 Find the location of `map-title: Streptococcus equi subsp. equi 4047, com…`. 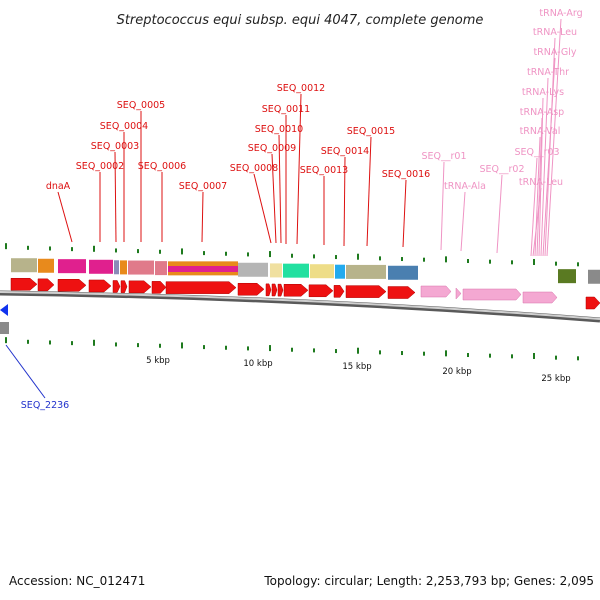

map-title: Streptococcus equi subsp. equi 4047, com… is located at coordinates (300, 20).